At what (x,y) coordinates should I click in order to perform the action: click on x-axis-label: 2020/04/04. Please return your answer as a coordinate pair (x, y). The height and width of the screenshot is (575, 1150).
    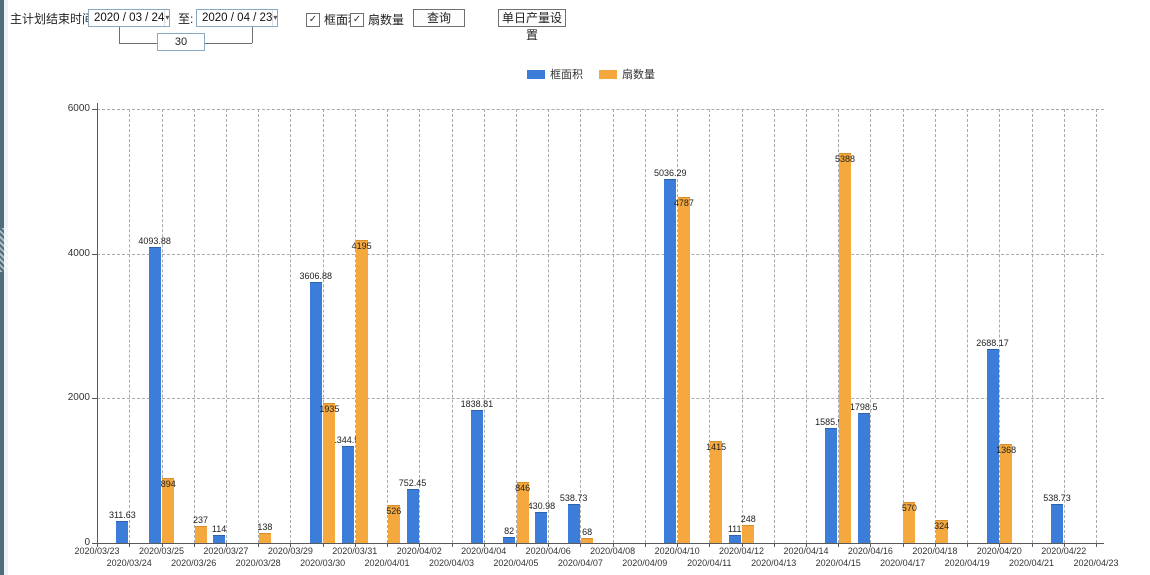
    Looking at the image, I should click on (484, 551).